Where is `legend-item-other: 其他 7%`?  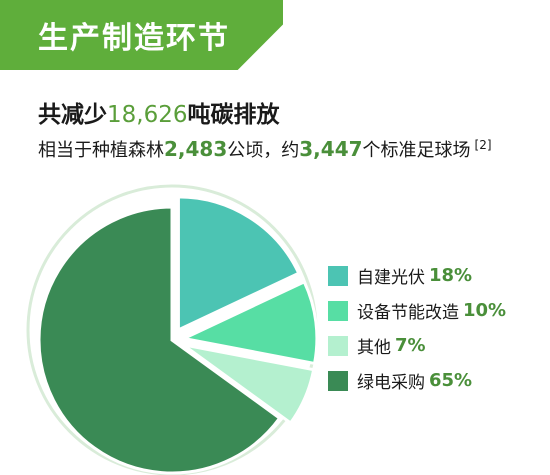 legend-item-other: 其他 7% is located at coordinates (377, 345).